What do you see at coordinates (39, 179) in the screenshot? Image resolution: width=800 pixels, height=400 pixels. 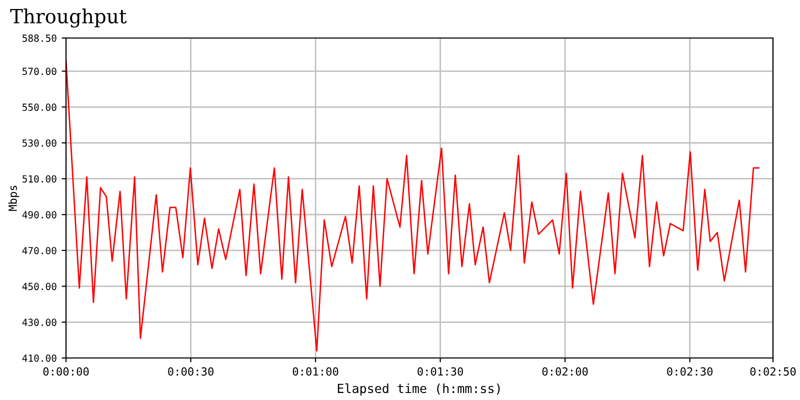 I see `y-tick-label: 510.00` at bounding box center [39, 179].